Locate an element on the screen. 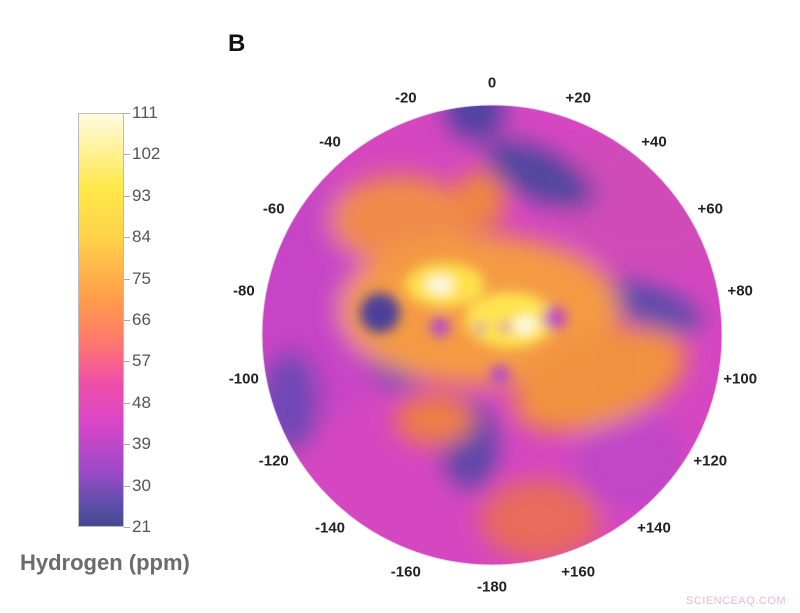 Image resolution: width=800 pixels, height=613 pixels. colorbar-tick-label: 102 is located at coordinates (146, 154).